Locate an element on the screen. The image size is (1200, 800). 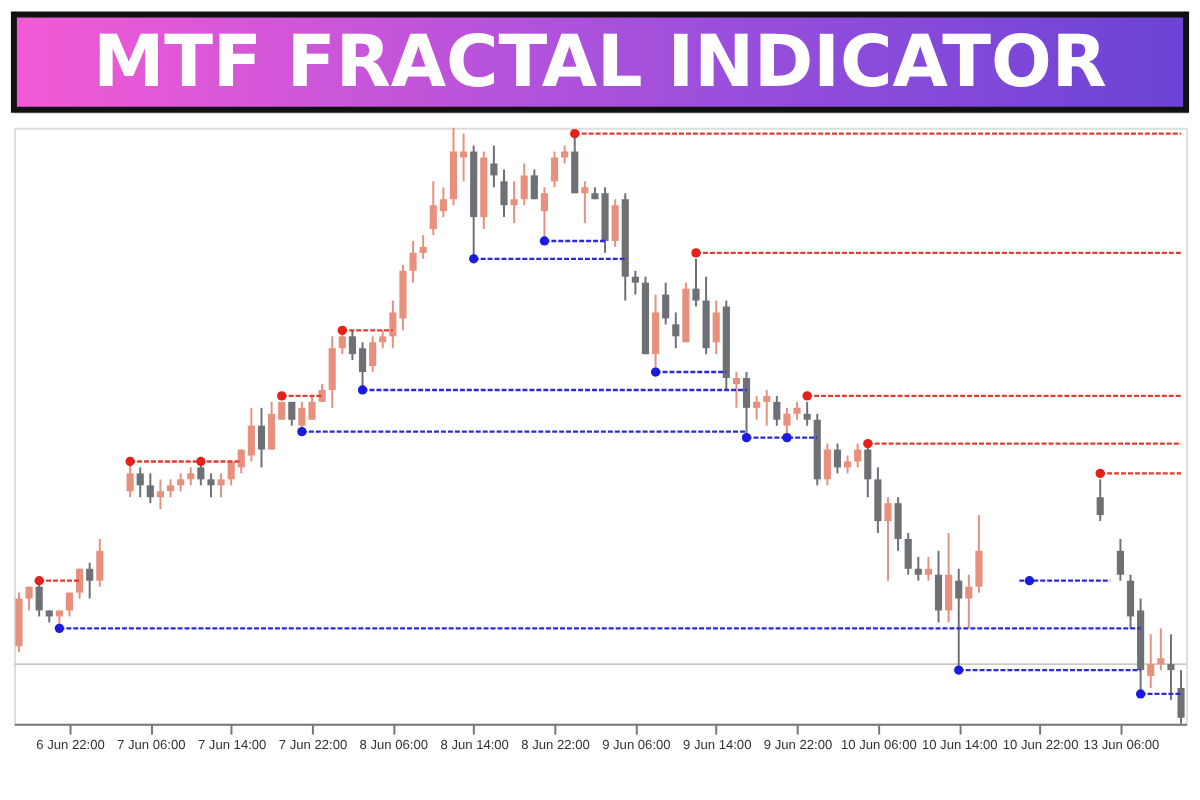
chart-title: MTF FRACTAL INDICATOR is located at coordinates (600, 62).